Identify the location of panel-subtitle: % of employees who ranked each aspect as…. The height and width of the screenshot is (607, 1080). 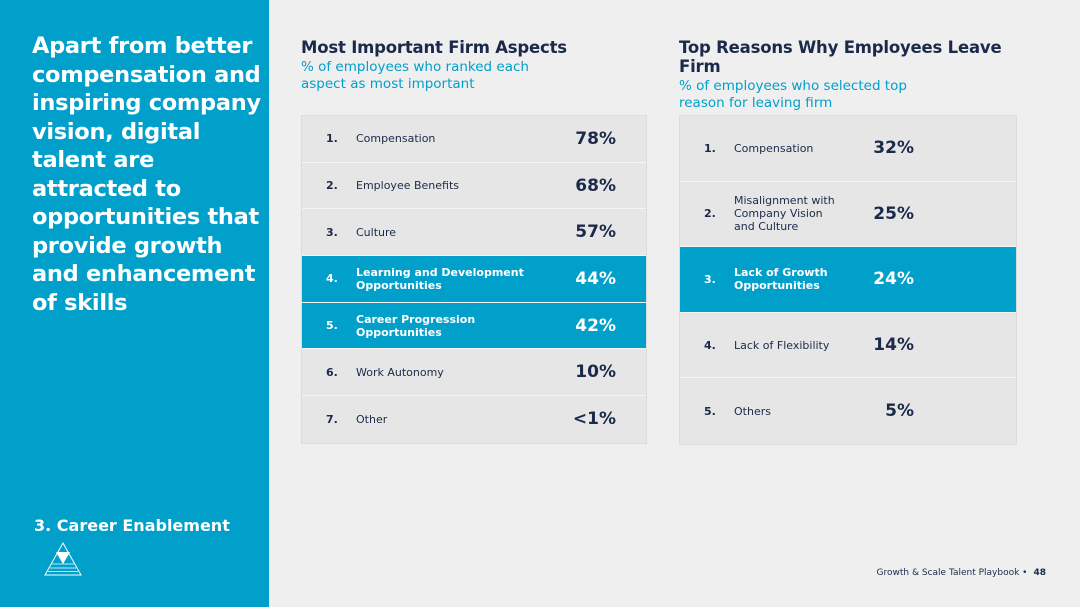
(415, 75).